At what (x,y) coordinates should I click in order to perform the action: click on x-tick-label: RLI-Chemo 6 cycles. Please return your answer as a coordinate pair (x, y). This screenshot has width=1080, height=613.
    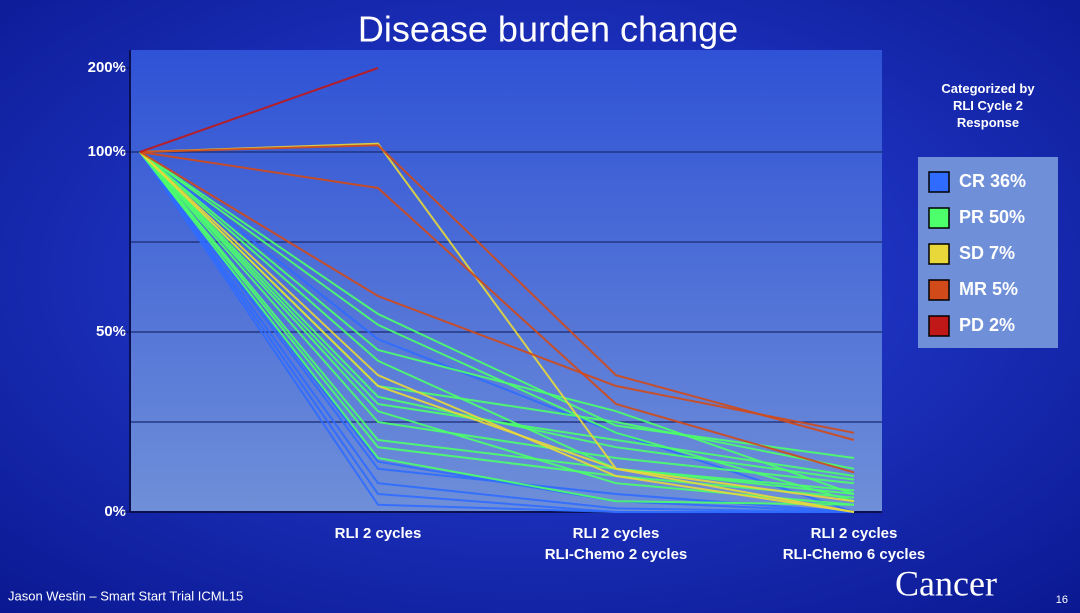
    Looking at the image, I should click on (854, 554).